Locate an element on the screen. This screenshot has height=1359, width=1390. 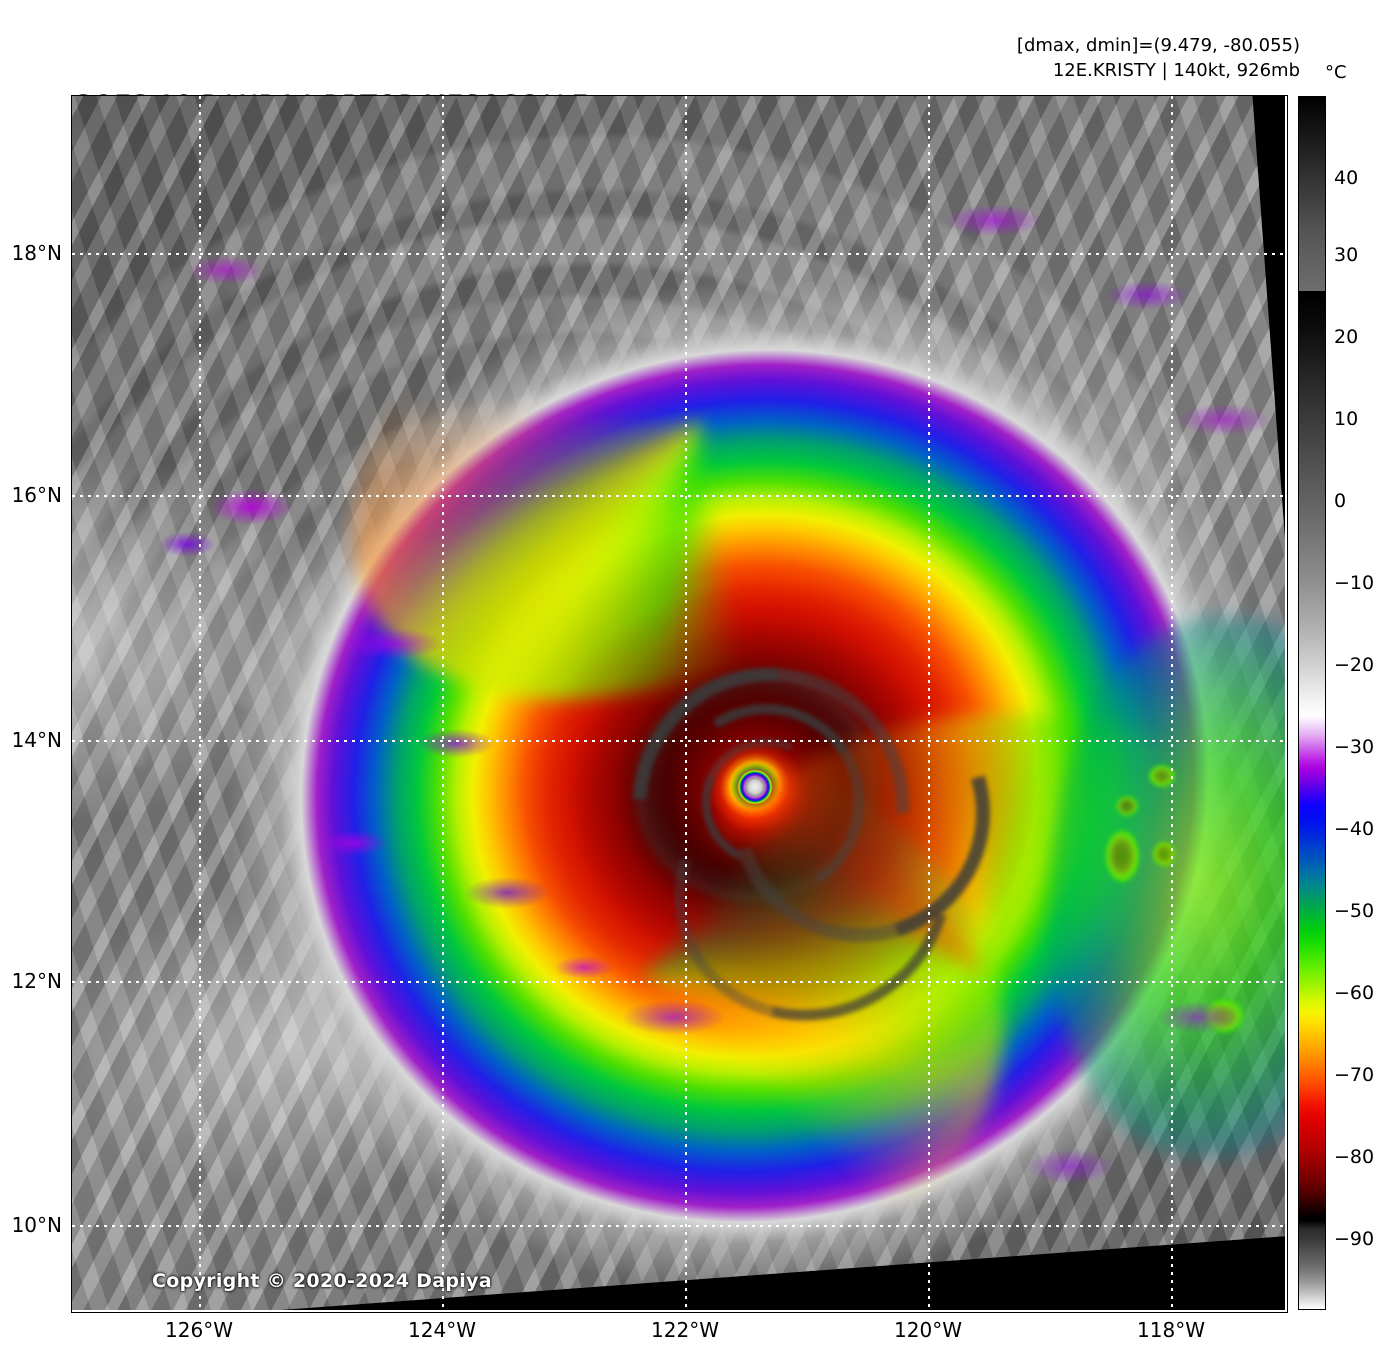
xtick-126w: 126°W is located at coordinates (199, 1330).